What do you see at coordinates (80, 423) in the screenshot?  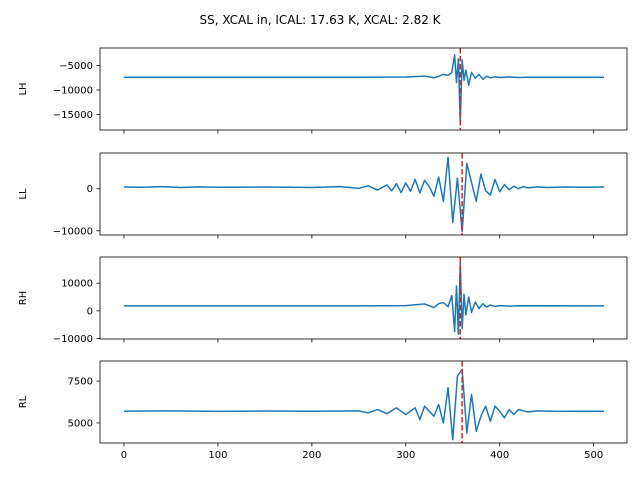 I see `y-tick-label: 5000` at bounding box center [80, 423].